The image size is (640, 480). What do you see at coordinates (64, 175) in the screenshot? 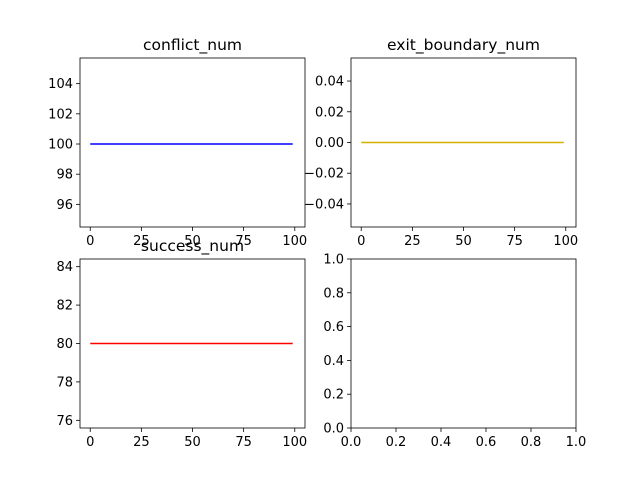
I see `y-tick-label: 98` at bounding box center [64, 175].